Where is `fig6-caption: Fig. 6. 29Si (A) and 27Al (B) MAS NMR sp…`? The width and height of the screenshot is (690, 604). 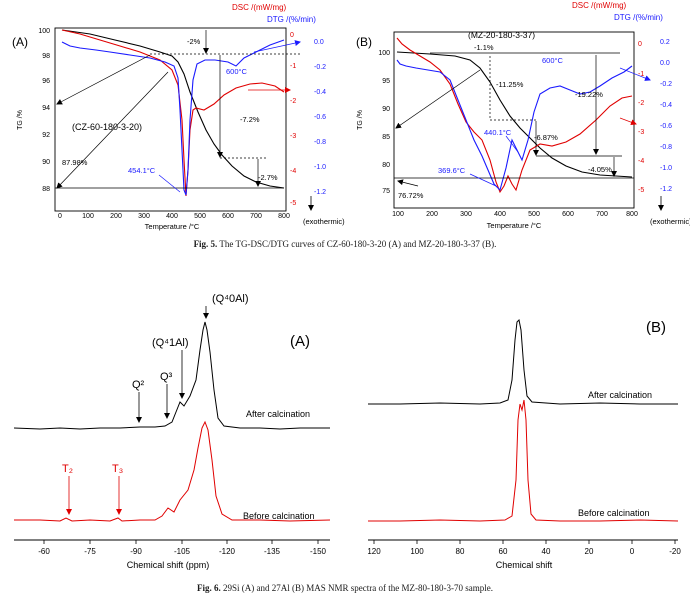
fig6-caption: Fig. 6. 29Si (A) and 27Al (B) MAS NMR sp… is located at coordinates (345, 588).